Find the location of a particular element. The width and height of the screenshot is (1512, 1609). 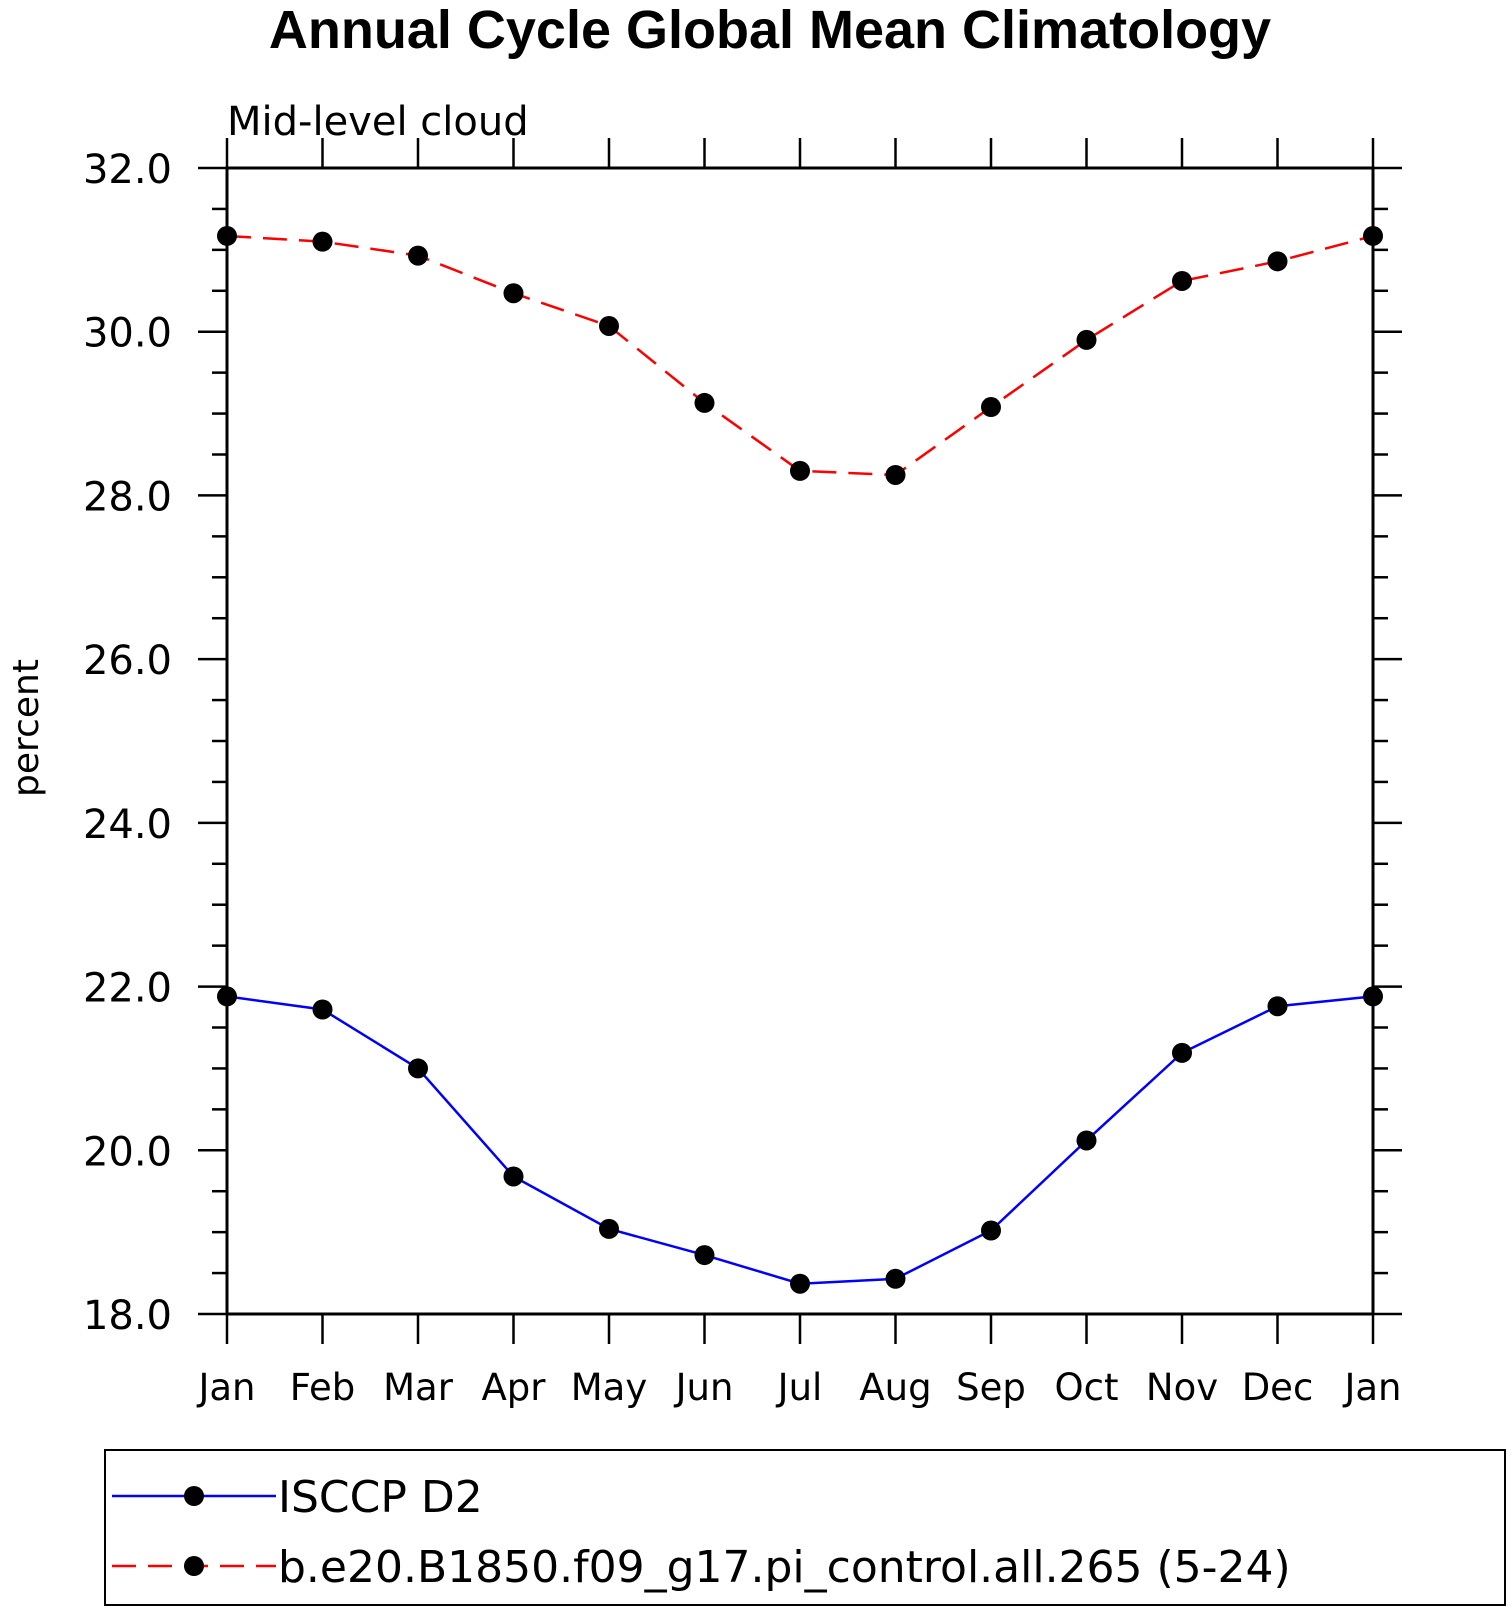

y-axis-label: percent is located at coordinates (26, 728).